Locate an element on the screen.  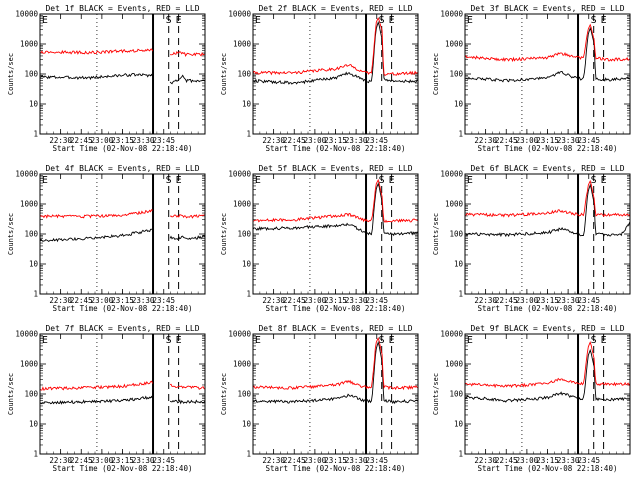
plot-title: Det 2f BLACK = Events, RED = LLD is located at coordinates (335, 8).